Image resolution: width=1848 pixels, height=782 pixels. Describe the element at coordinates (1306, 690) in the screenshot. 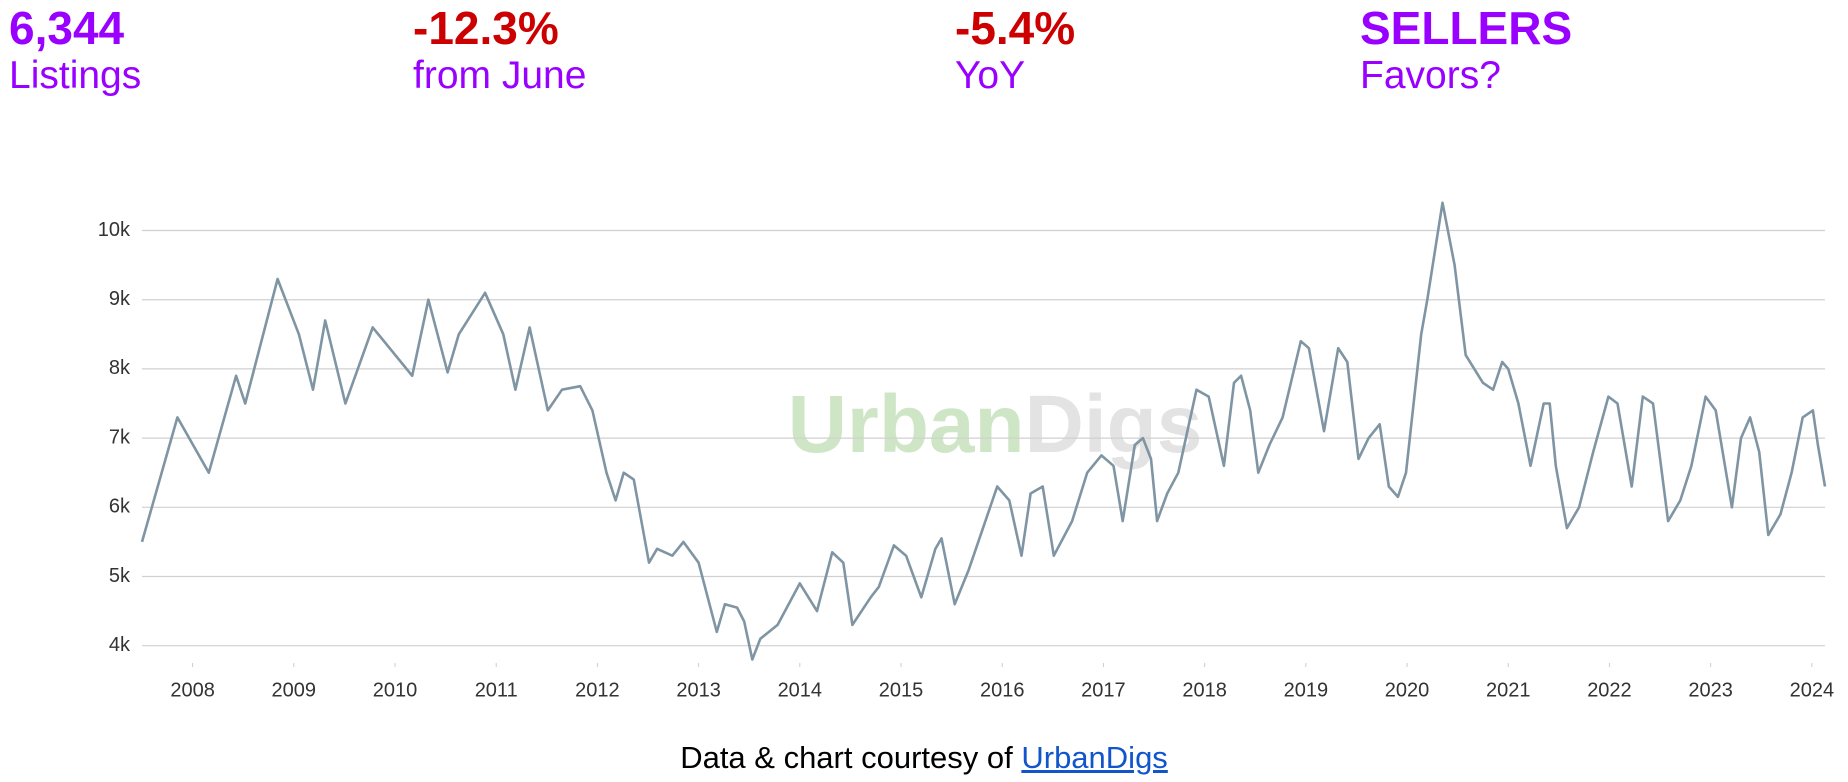

I see `x-tick-label: 2019` at that location.